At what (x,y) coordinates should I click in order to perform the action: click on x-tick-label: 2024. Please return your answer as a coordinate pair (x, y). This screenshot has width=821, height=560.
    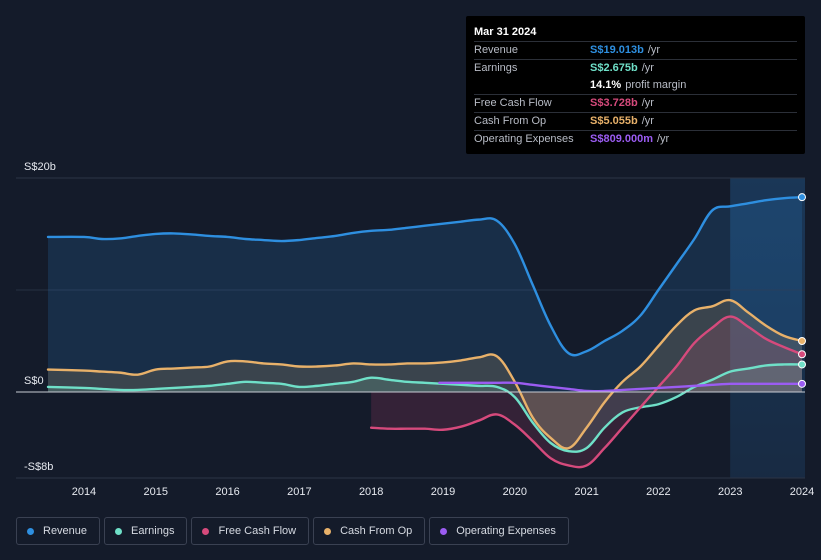
    Looking at the image, I should click on (802, 492).